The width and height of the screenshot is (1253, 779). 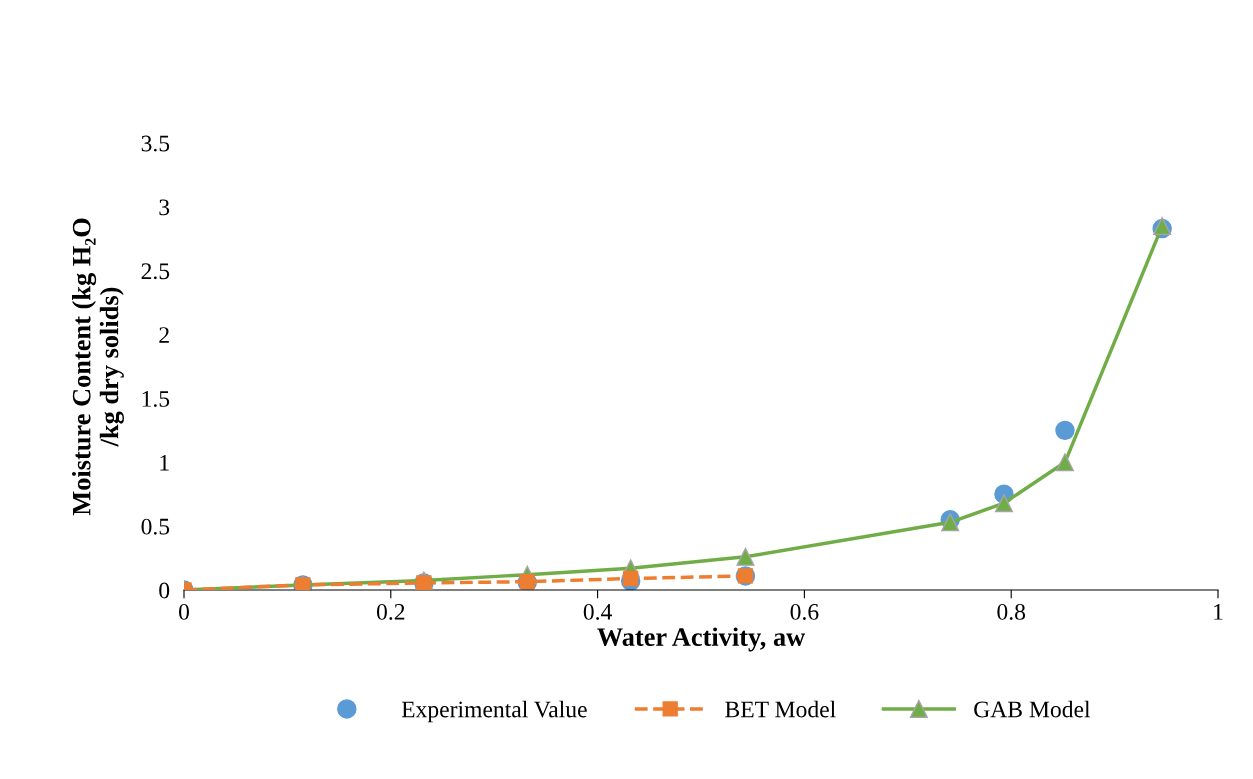 What do you see at coordinates (164, 590) in the screenshot?
I see `y-tick-label: 0` at bounding box center [164, 590].